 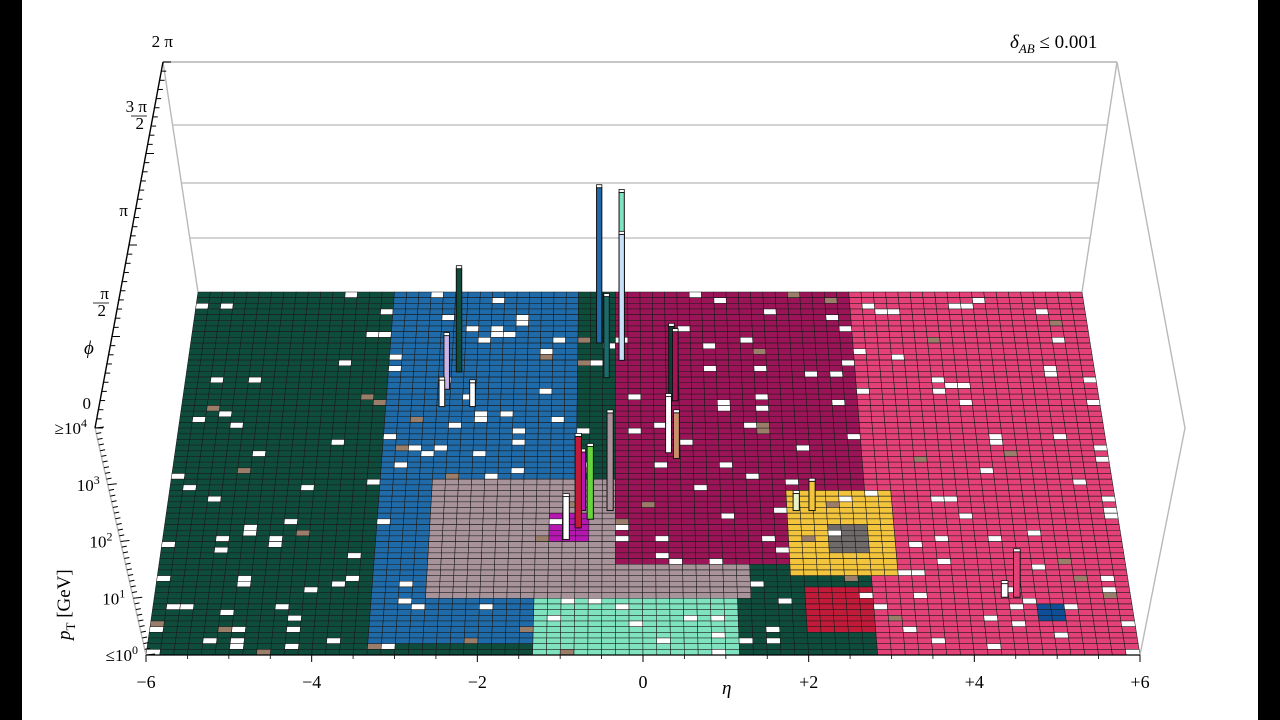 I want to click on phi-tick-label: 2 π, so click(x=163, y=41).